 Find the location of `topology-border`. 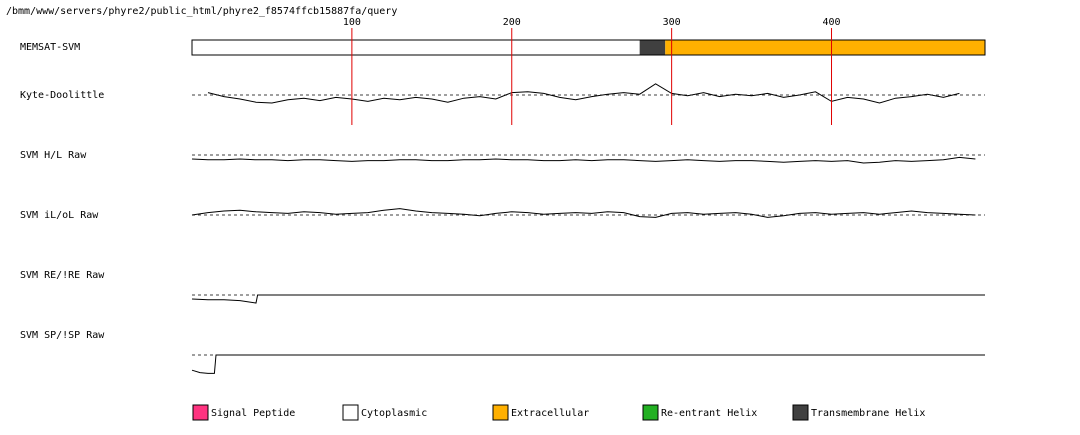

topology-border is located at coordinates (588, 47).